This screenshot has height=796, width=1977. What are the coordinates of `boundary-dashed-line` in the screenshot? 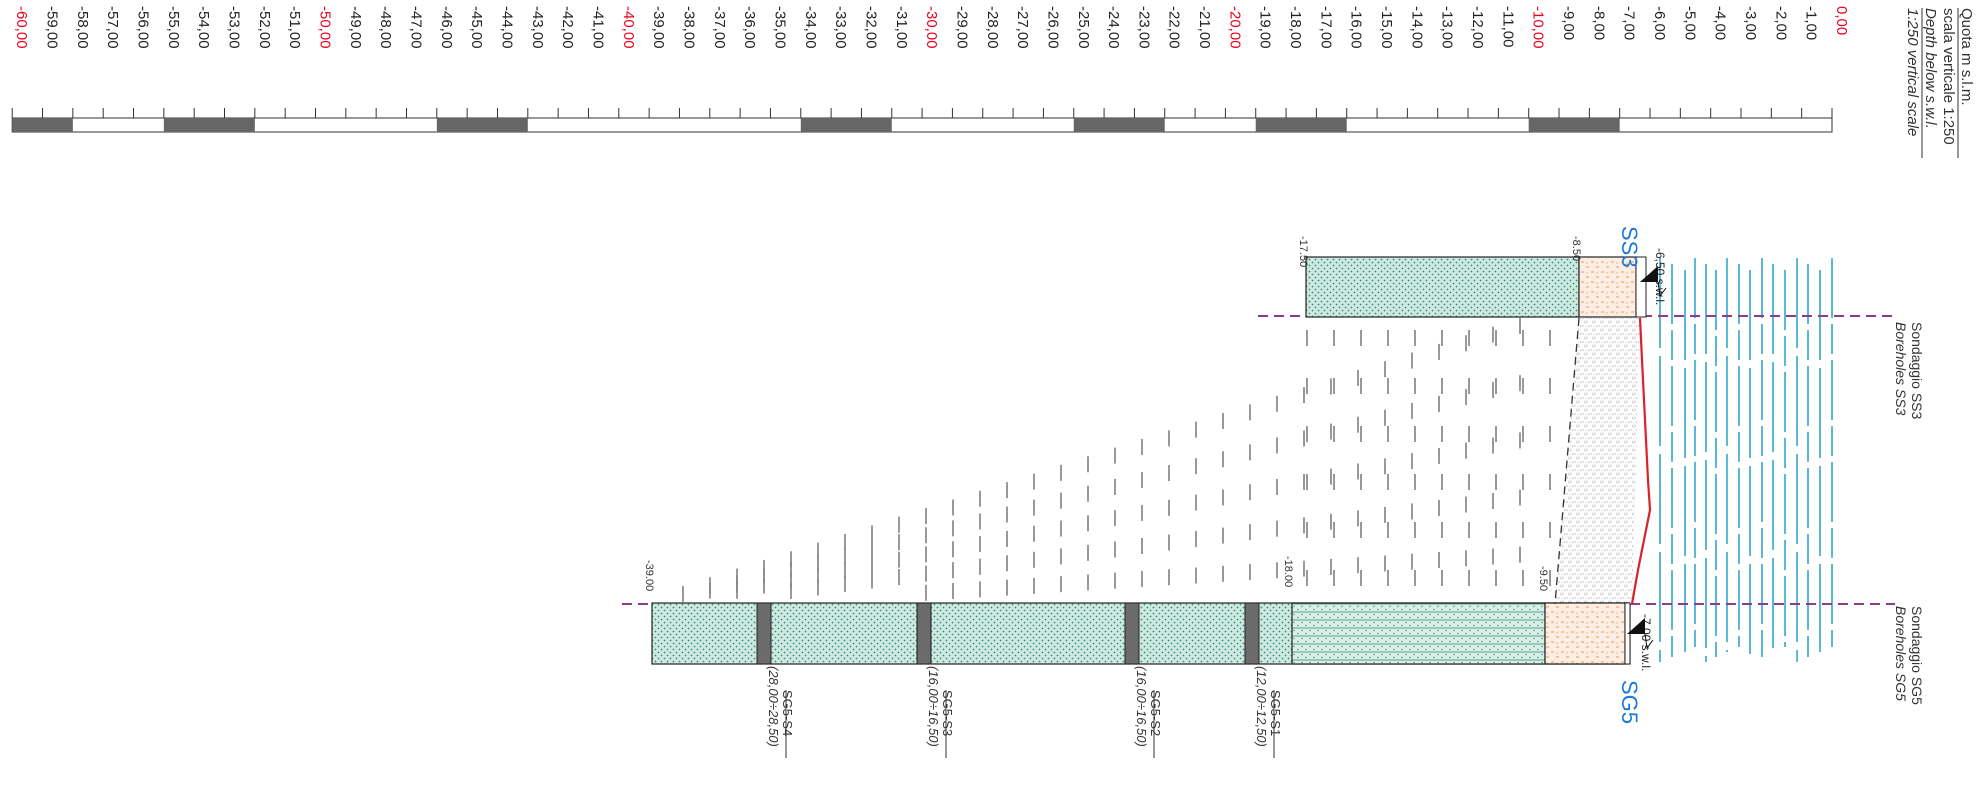 It's located at (1567, 461).